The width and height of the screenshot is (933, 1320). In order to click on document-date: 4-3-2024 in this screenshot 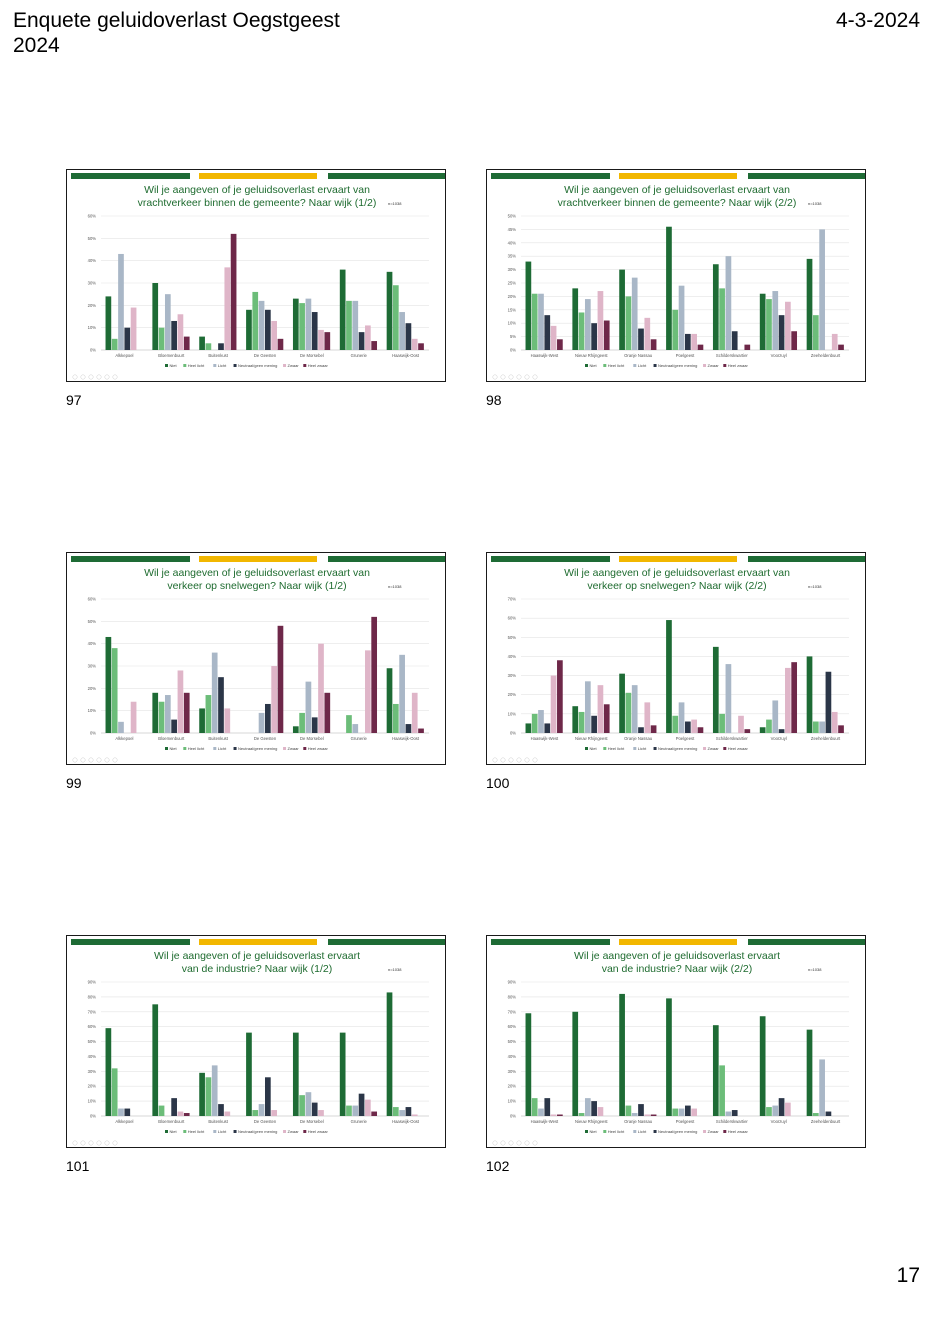, I will do `click(877, 20)`.